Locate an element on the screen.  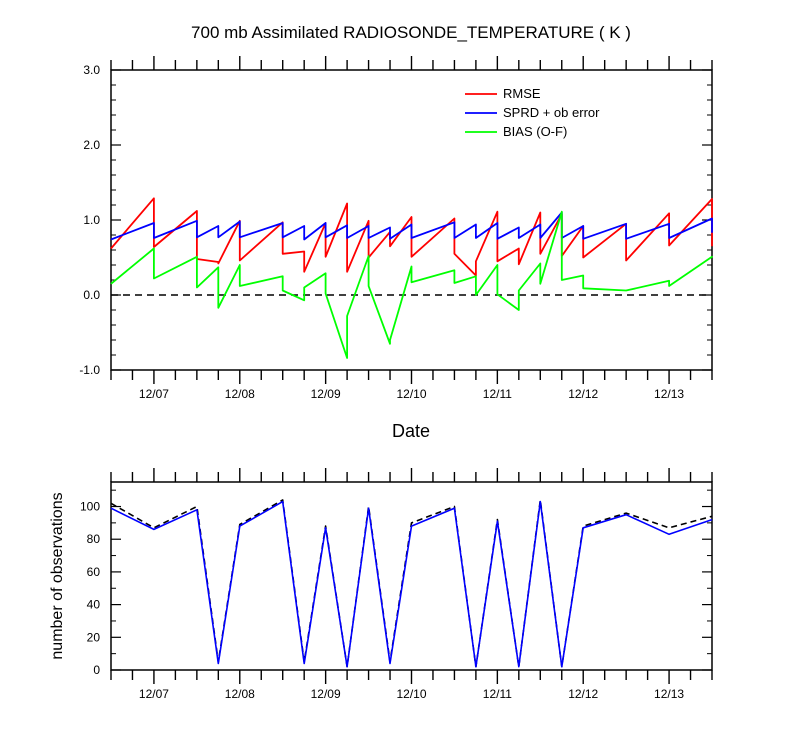
y-tick-label: 3.0 is located at coordinates (91, 70).